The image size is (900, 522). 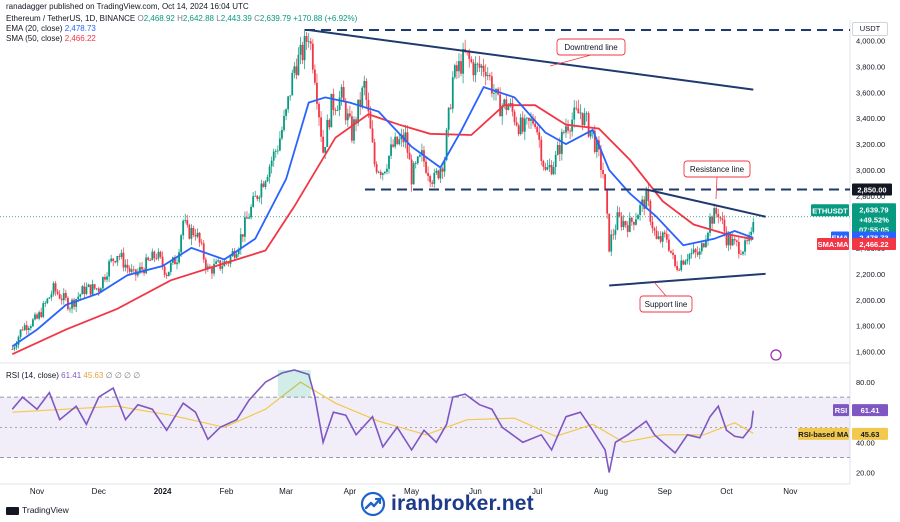 I want to click on downtrend-callout-pointer, so click(x=570, y=60).